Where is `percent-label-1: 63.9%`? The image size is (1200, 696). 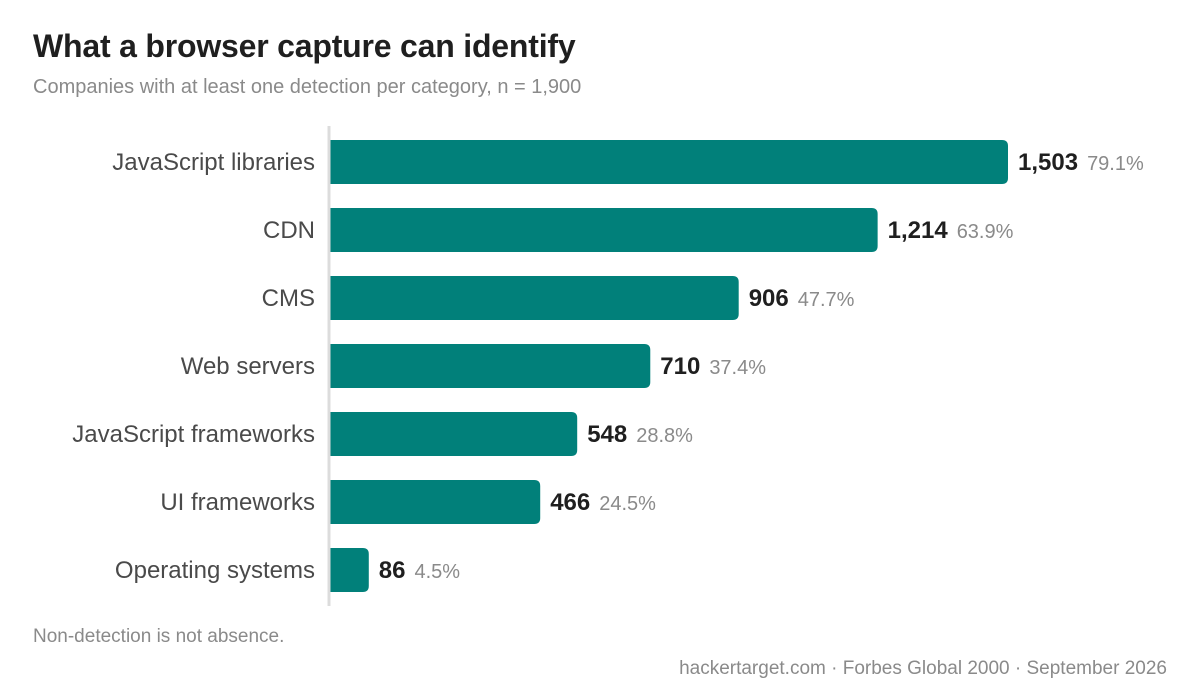 percent-label-1: 63.9% is located at coordinates (985, 232).